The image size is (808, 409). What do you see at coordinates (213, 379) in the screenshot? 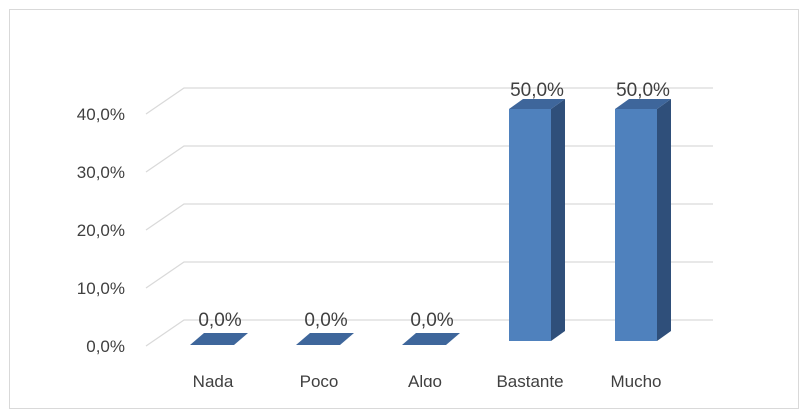
I see `category-label: Nada` at bounding box center [213, 379].